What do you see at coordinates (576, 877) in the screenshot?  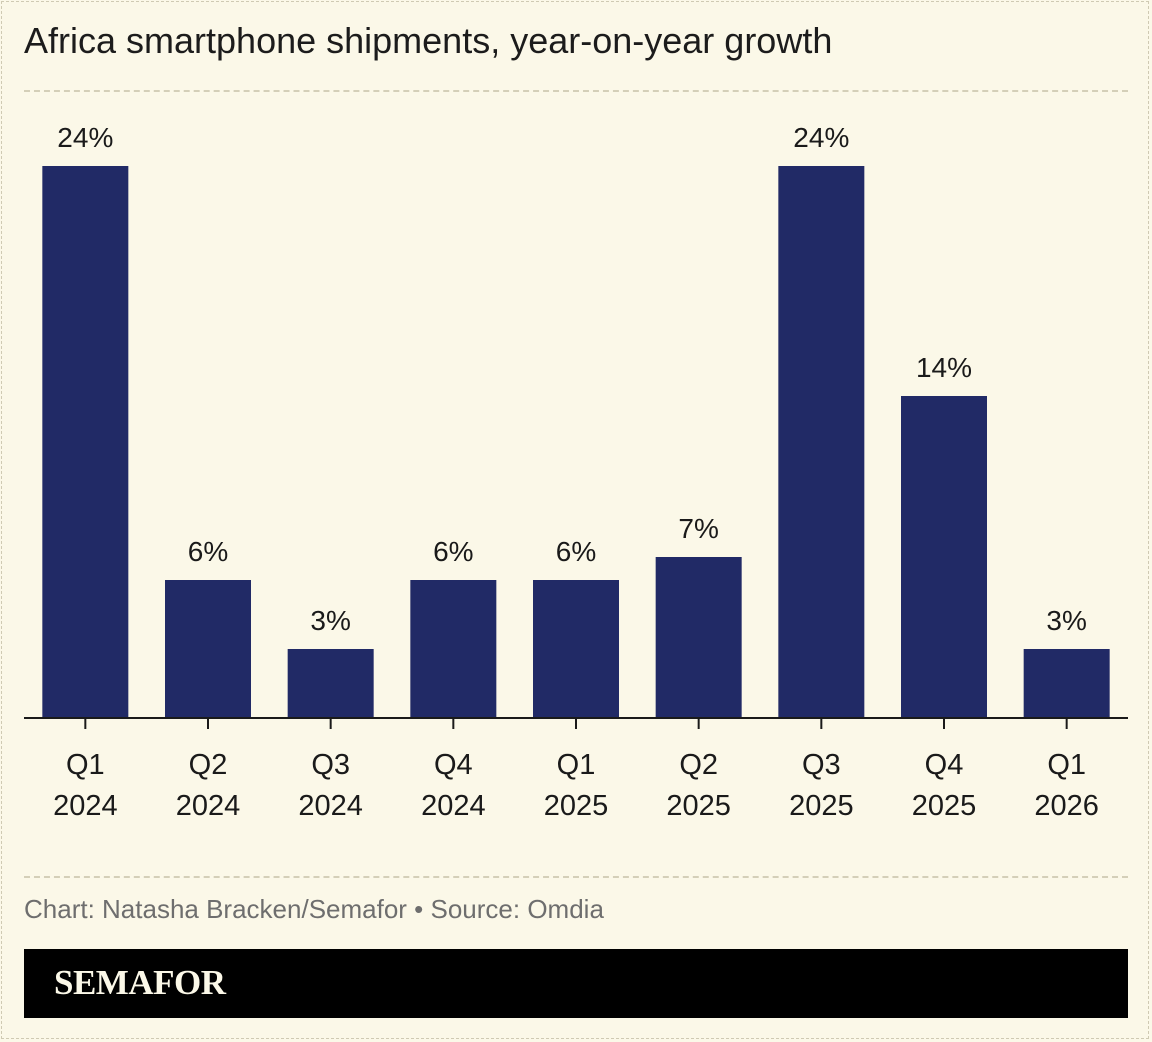 I see `footer-divider` at bounding box center [576, 877].